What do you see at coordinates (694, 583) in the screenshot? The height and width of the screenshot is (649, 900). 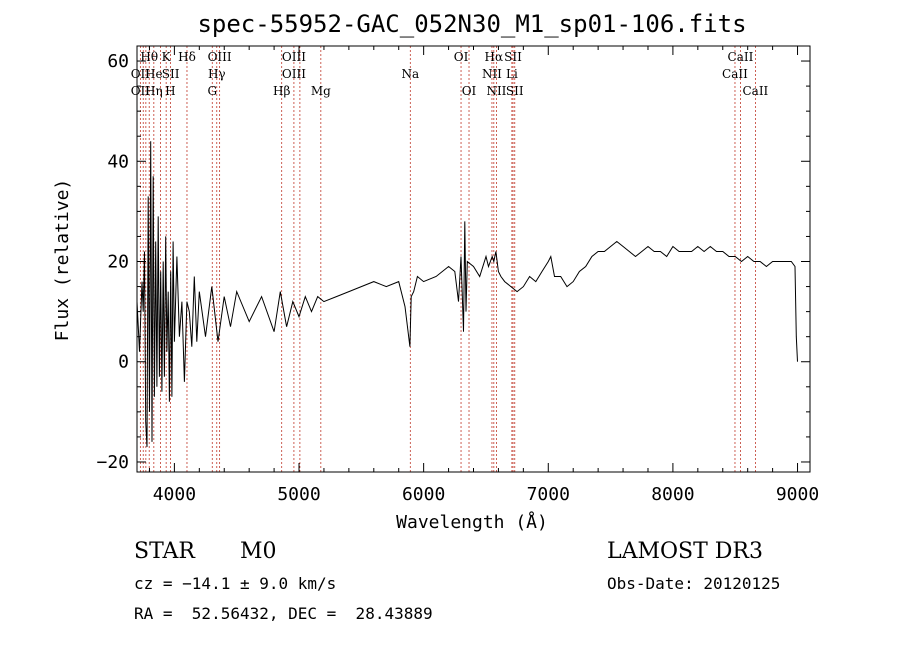 I see `obs-date: Obs-Date: 20120125` at bounding box center [694, 583].